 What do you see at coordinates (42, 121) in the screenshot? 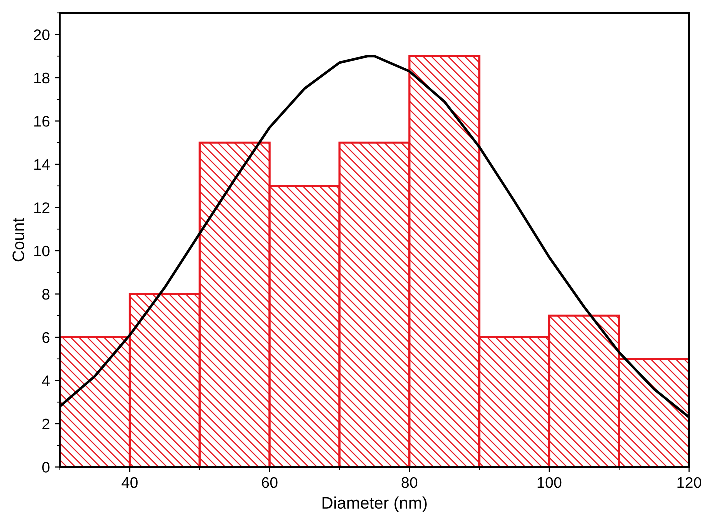
I see `y-tick-label: 16` at bounding box center [42, 121].